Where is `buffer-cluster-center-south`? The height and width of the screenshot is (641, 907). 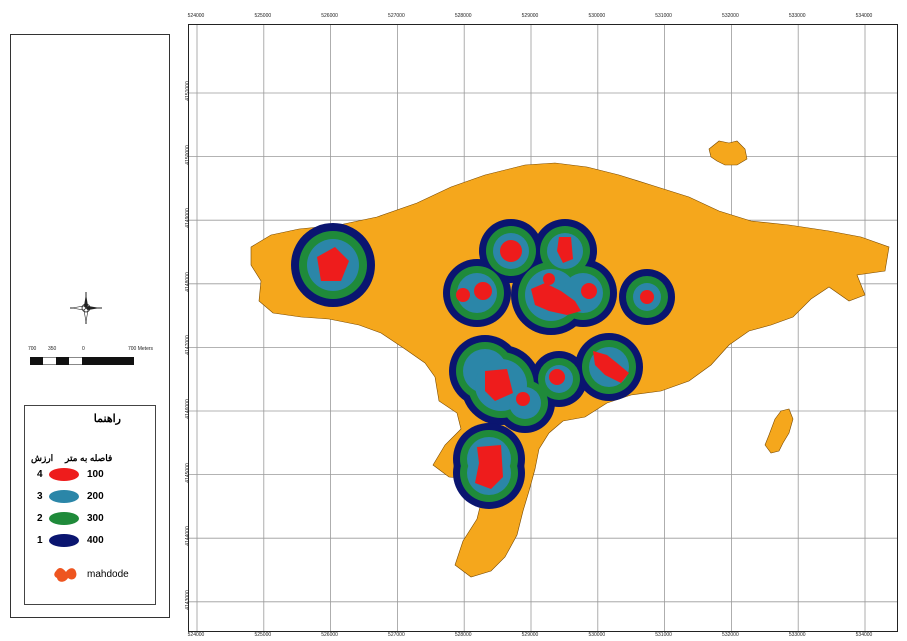
buffer-cluster-center-south is located at coordinates (546, 383).